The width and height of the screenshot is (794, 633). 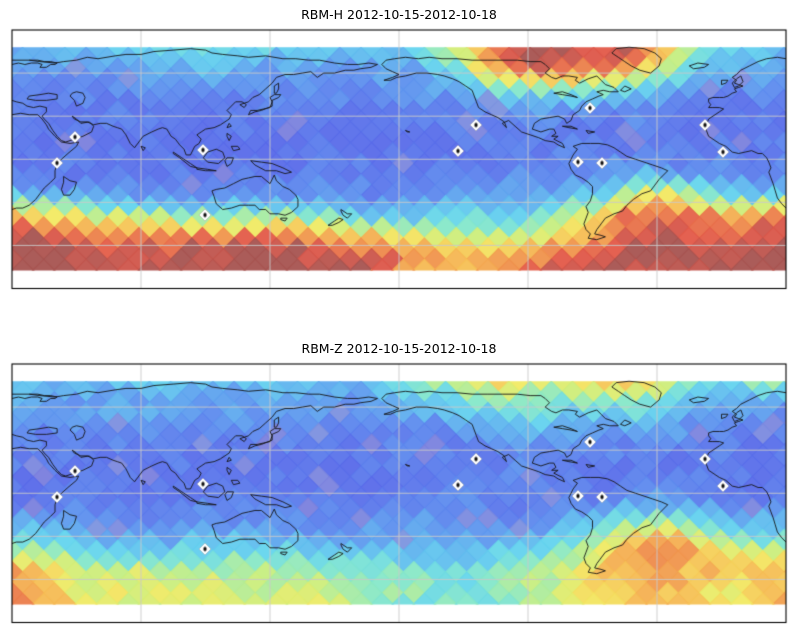 I want to click on map2-title: RBM-Z 2012-10-15-2012-10-18, so click(x=399, y=348).